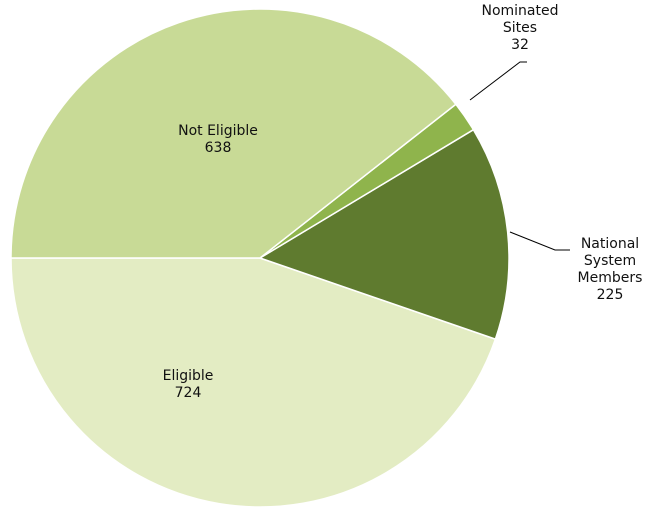 The width and height of the screenshot is (655, 509). Describe the element at coordinates (218, 131) in the screenshot. I see `slice-category: Not Eligible` at that location.